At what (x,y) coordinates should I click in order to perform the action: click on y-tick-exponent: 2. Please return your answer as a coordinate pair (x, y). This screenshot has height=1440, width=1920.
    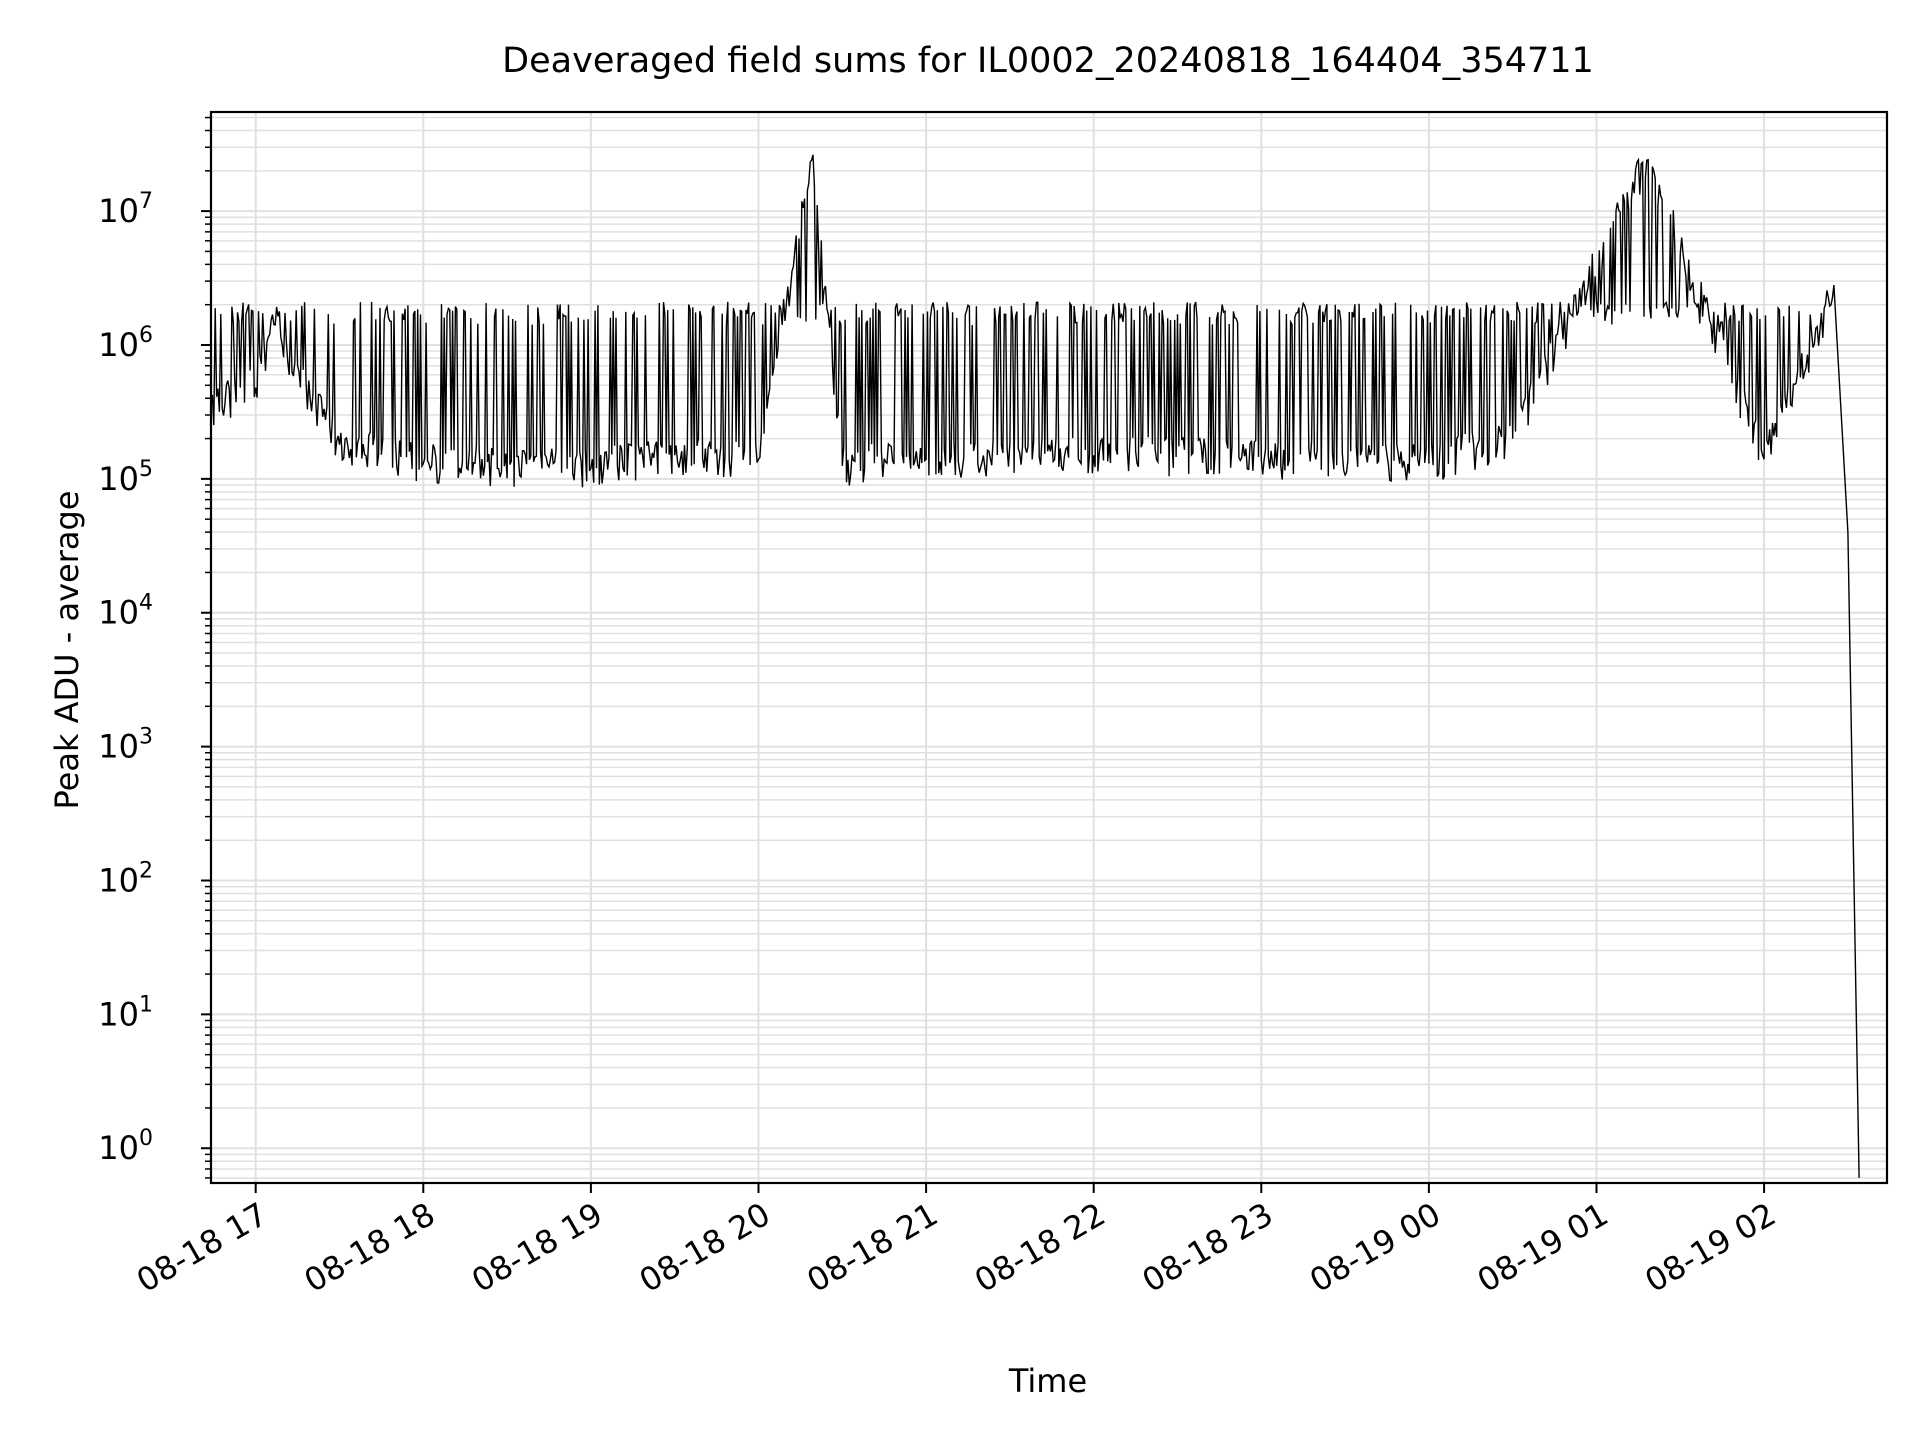
    Looking at the image, I should click on (146, 870).